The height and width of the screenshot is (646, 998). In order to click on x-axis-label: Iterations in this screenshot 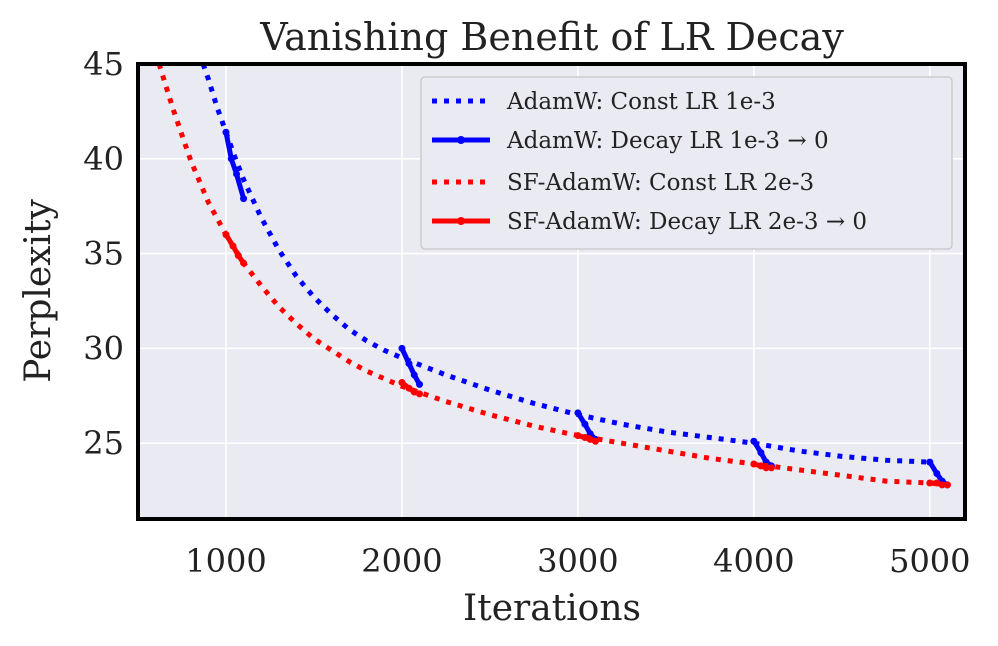, I will do `click(552, 608)`.